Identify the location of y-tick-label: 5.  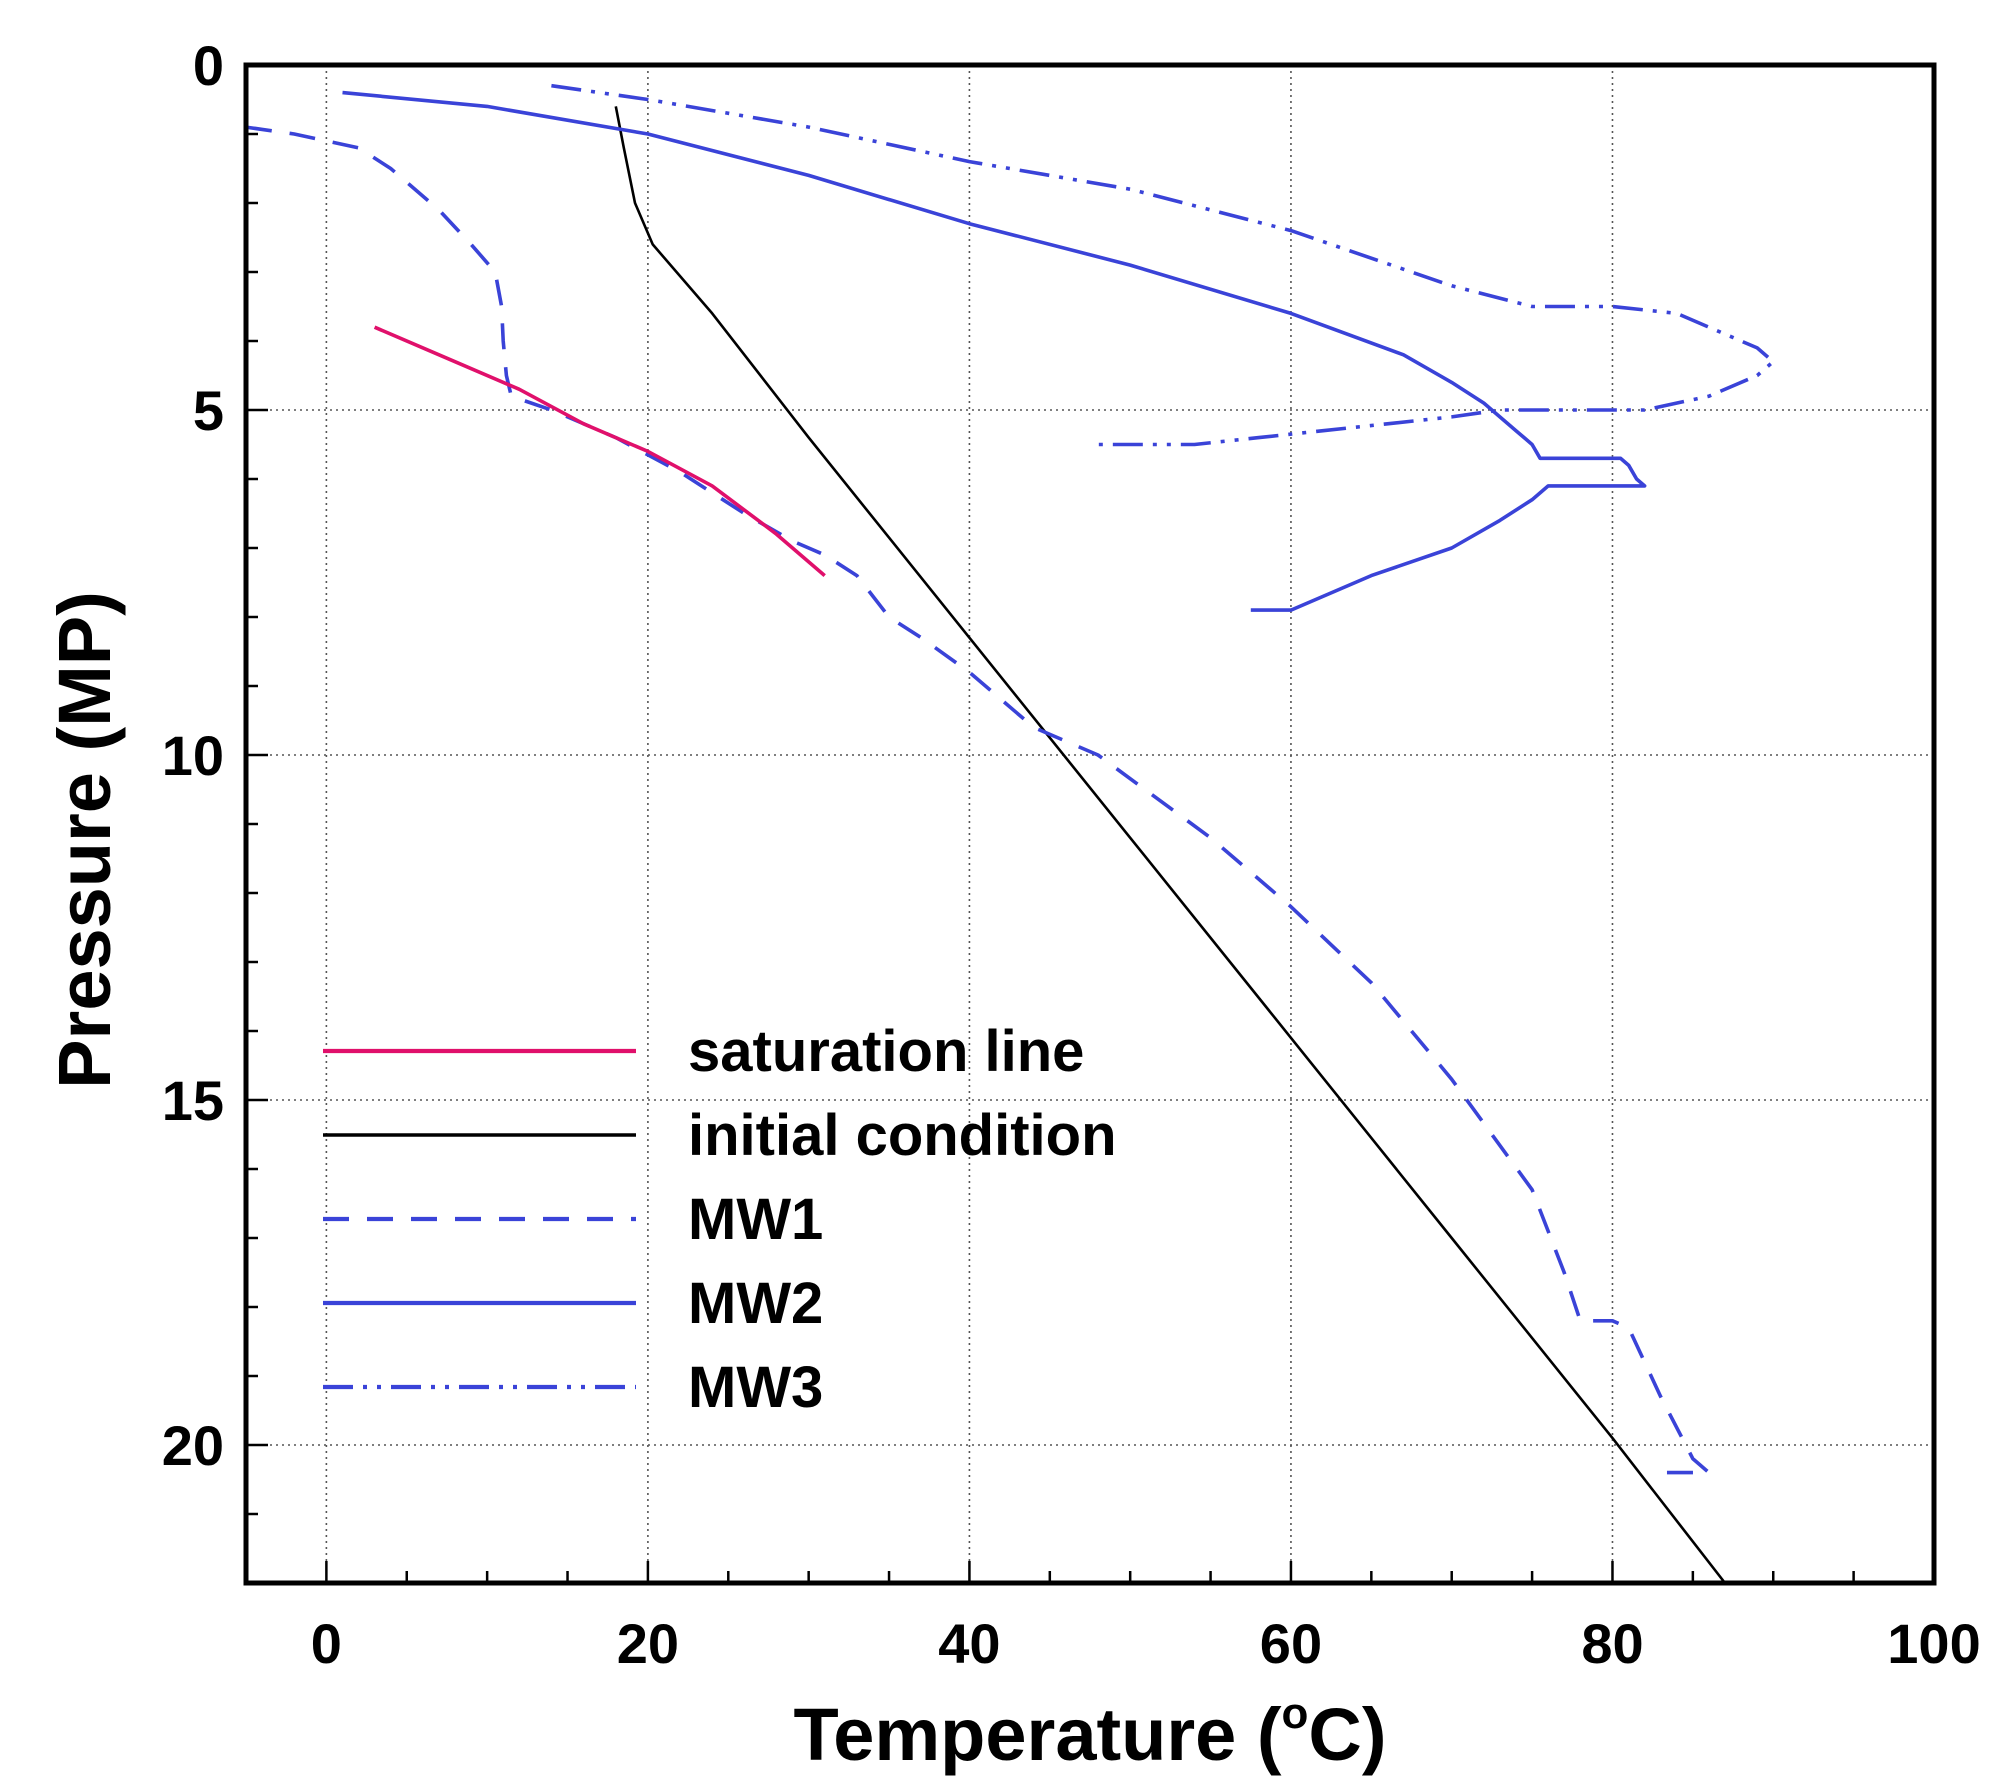
(208, 410).